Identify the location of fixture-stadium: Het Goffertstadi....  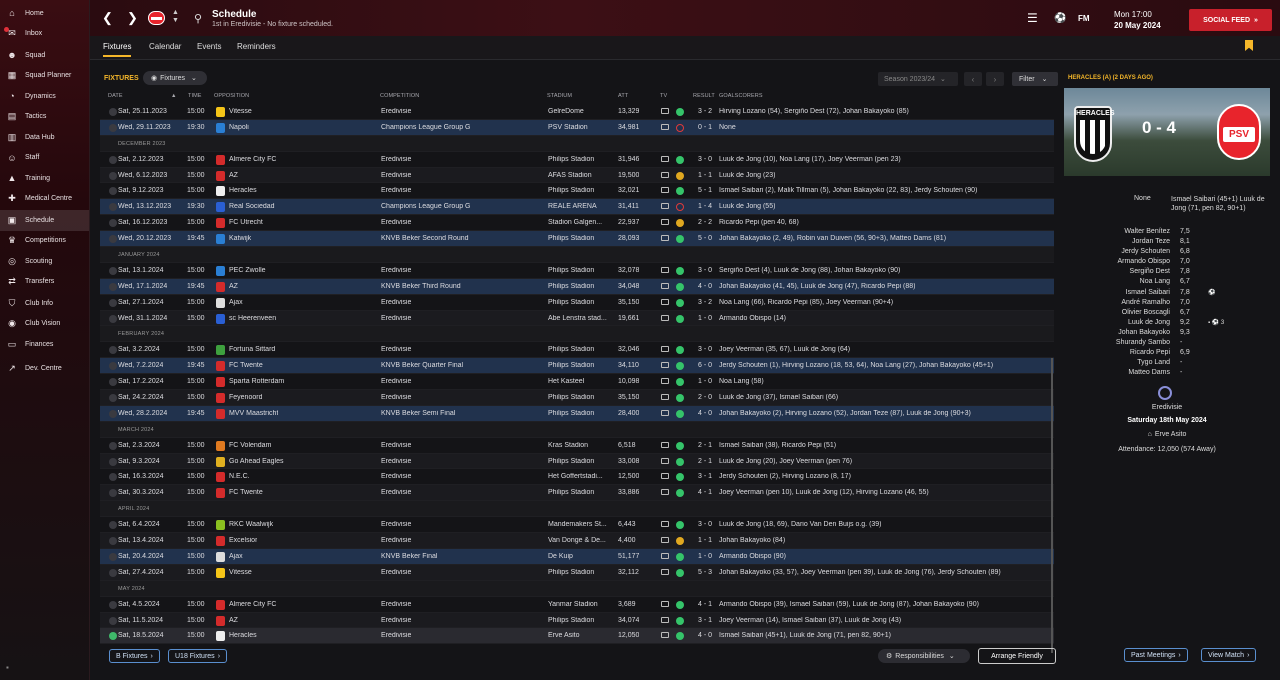
(575, 477).